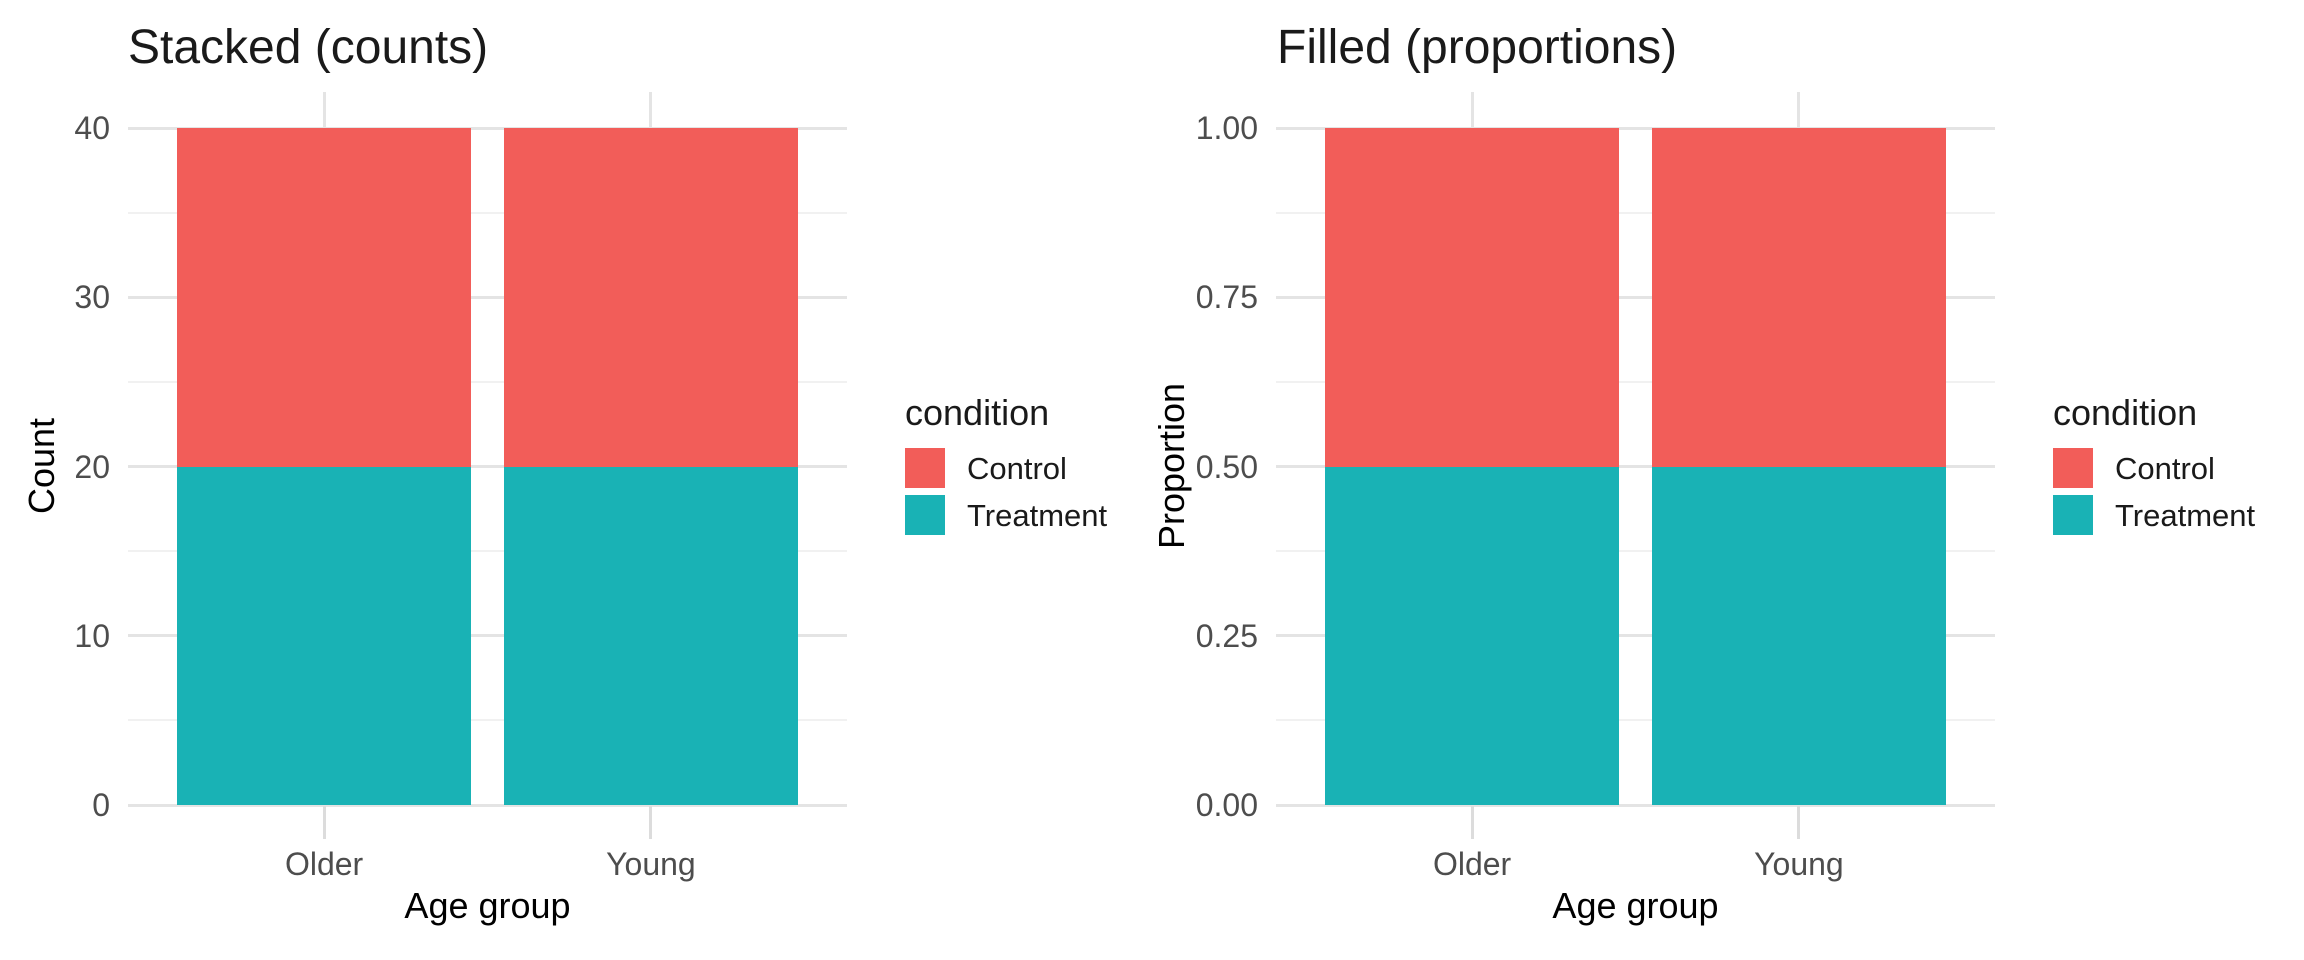 This screenshot has width=2304, height=960. Describe the element at coordinates (101, 805) in the screenshot. I see `y-tick-label: 0` at that location.